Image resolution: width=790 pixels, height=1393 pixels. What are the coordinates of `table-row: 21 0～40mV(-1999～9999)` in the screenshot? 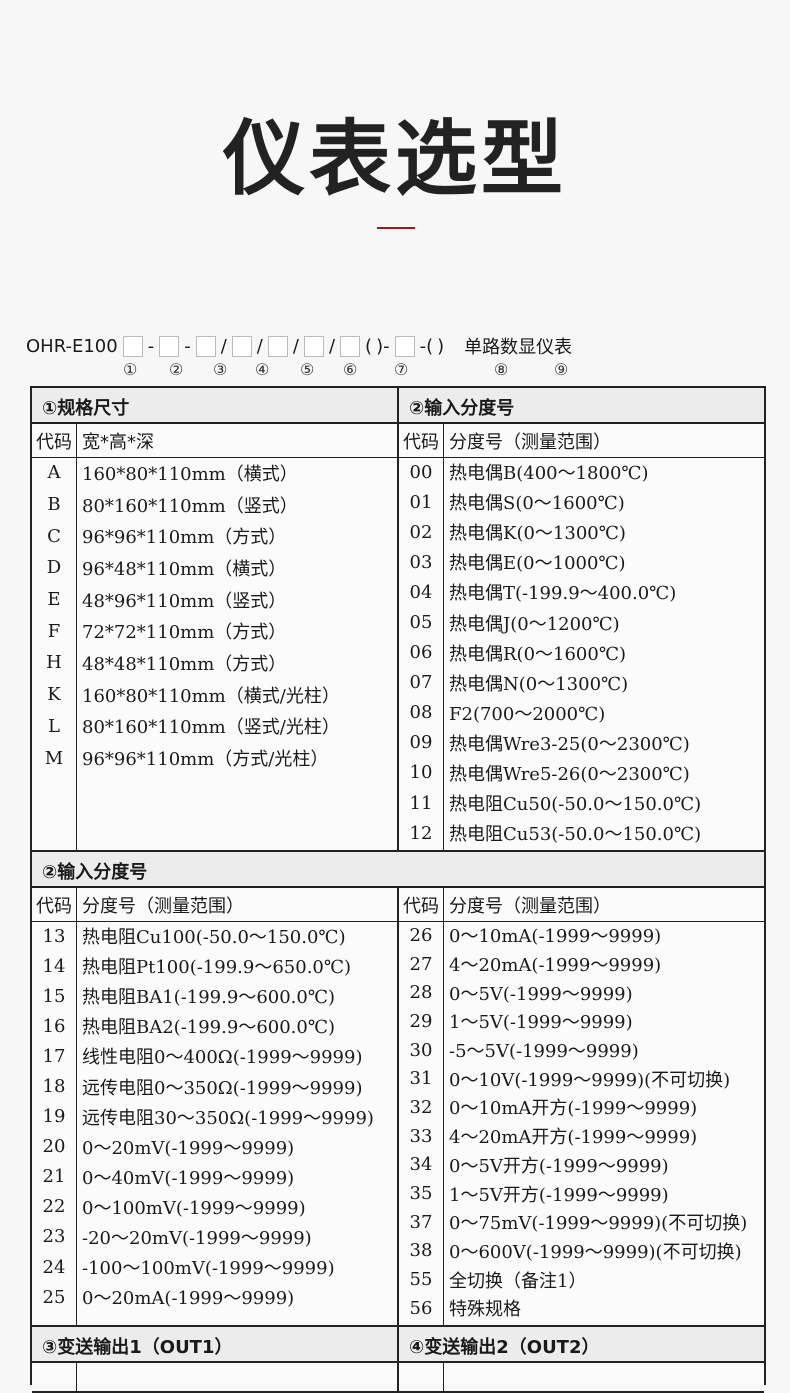 It's located at (214, 1177).